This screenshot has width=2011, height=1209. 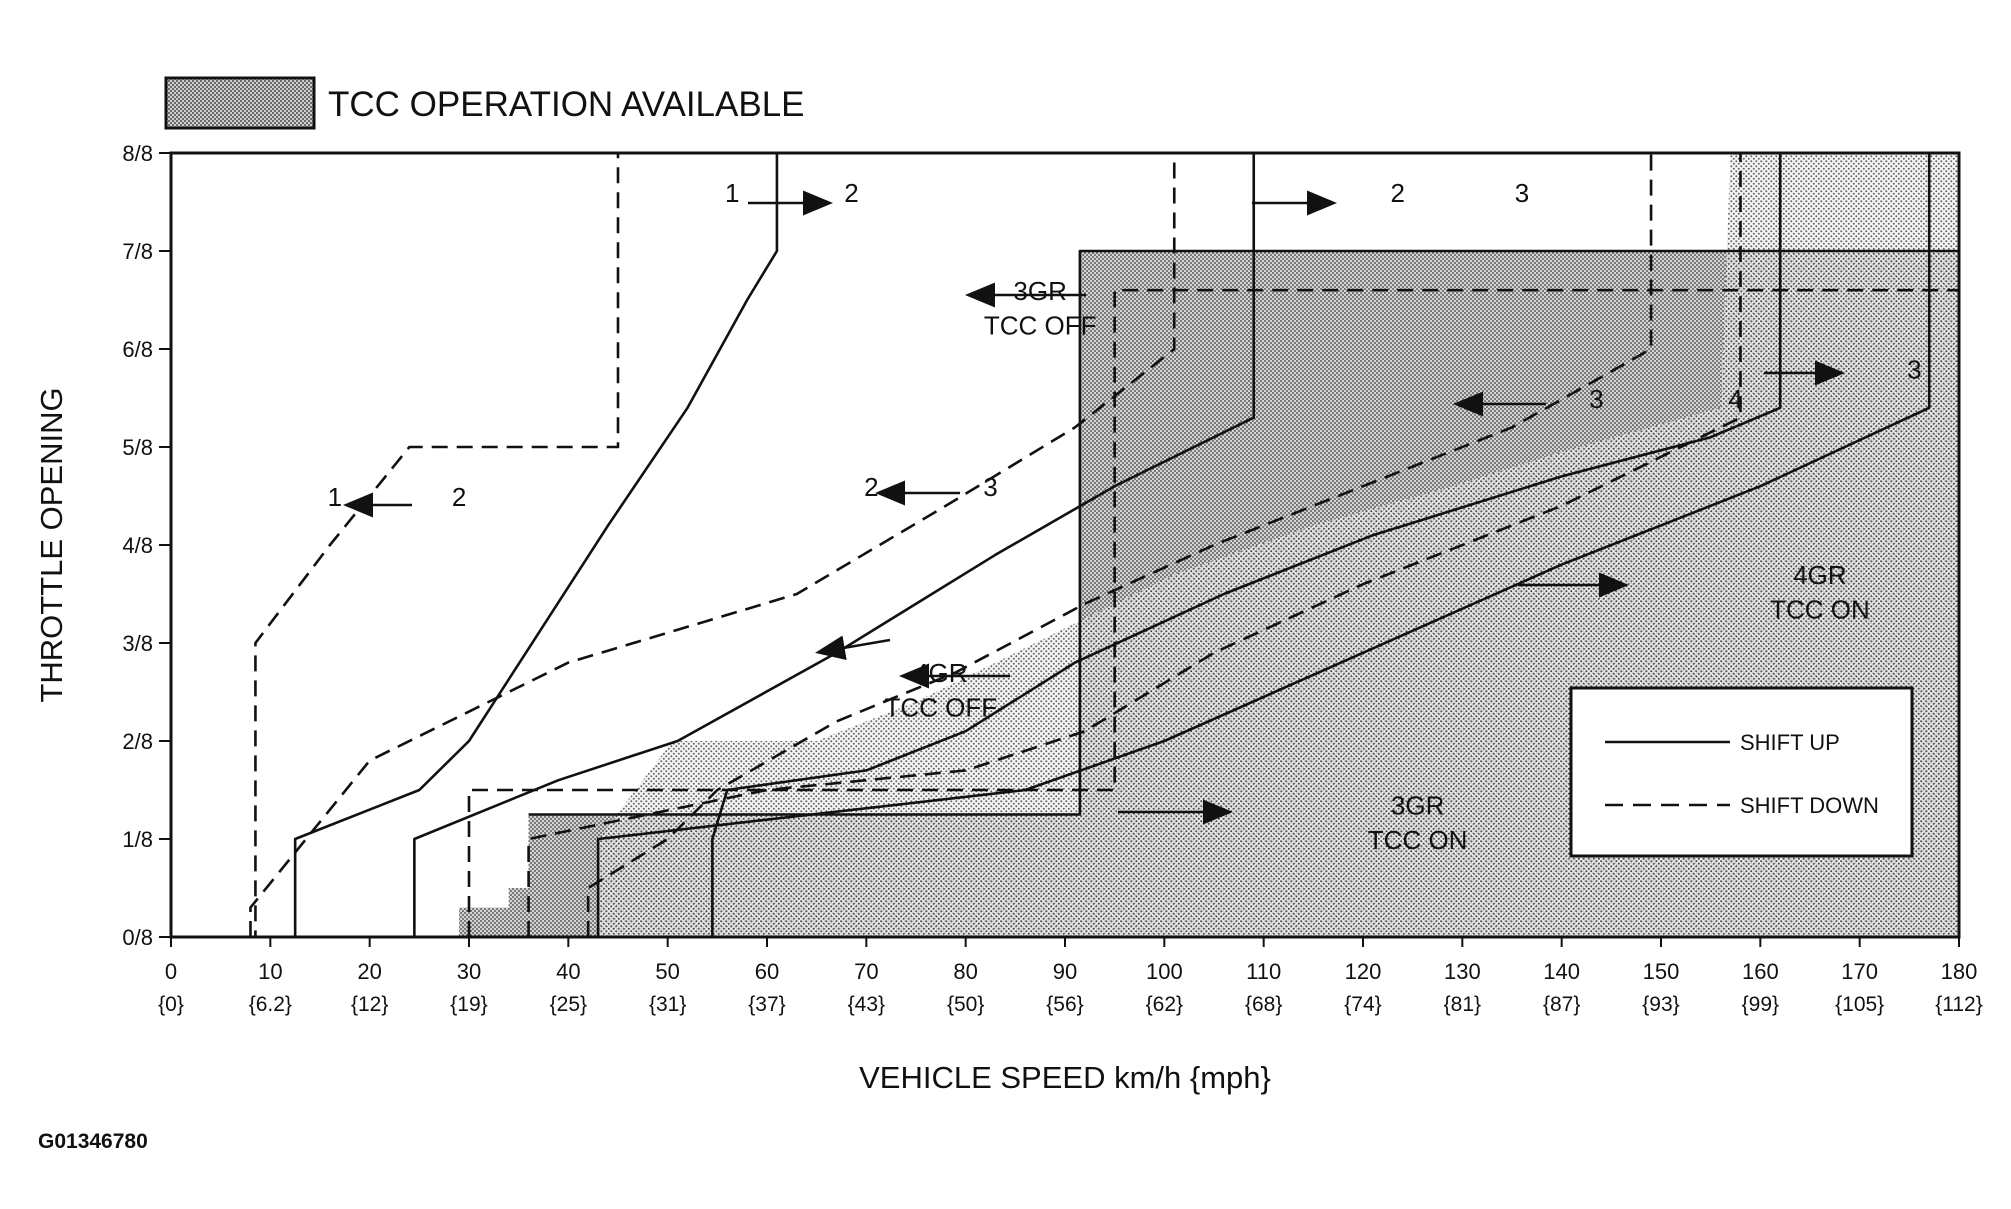 I want to click on legend-box, so click(x=1741, y=772).